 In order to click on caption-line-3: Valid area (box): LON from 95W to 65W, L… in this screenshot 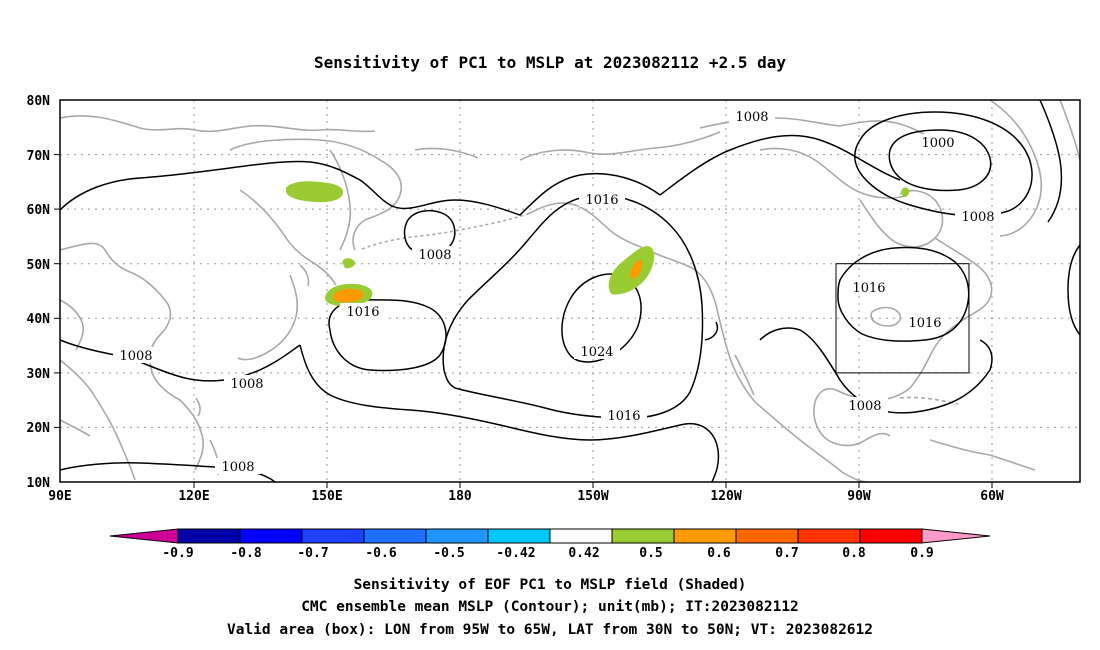, I will do `click(550, 630)`.